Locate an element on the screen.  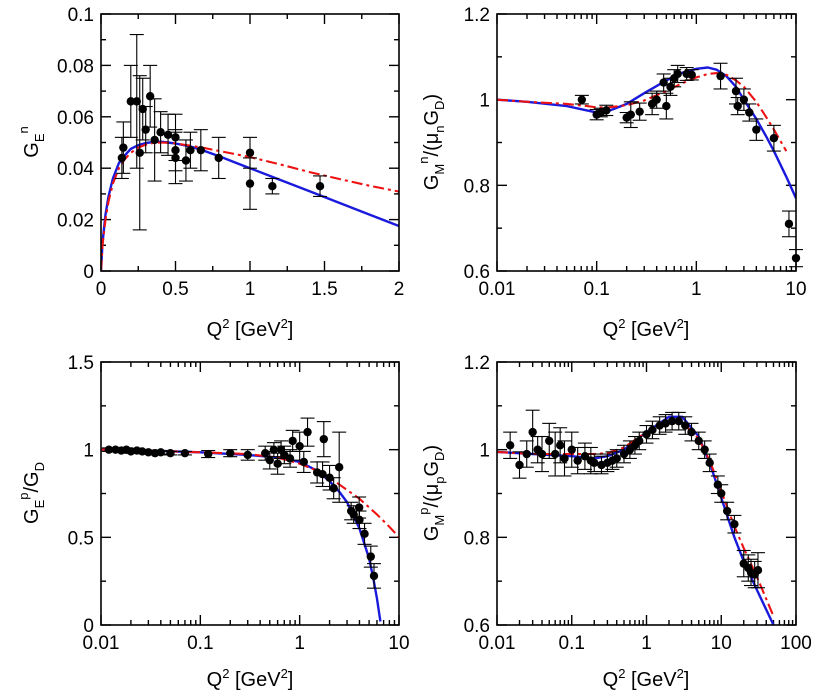
y-tick-label: 0.04 is located at coordinates (75, 169).